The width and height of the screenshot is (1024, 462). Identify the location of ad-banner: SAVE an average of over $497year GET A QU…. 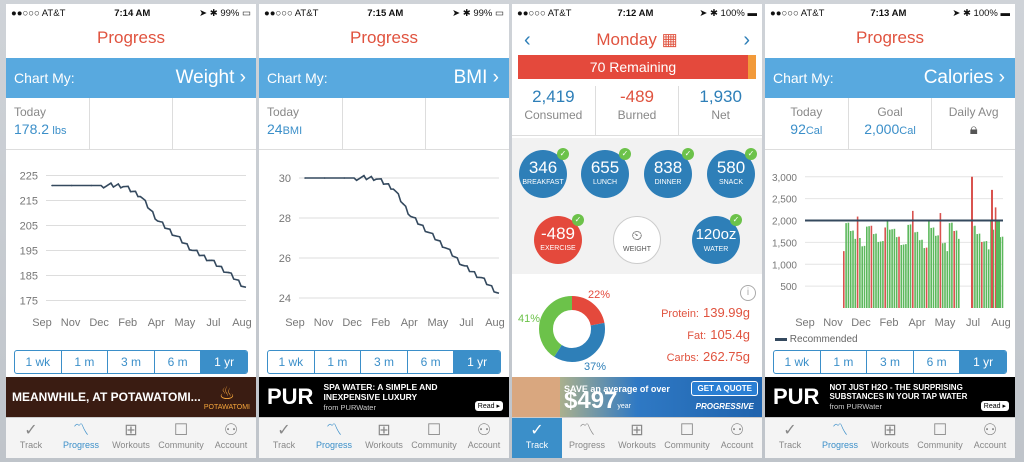
(637, 397).